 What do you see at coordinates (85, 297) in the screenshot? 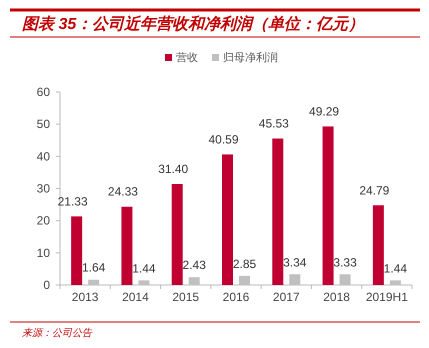
I see `x-tick-label: 2013` at bounding box center [85, 297].